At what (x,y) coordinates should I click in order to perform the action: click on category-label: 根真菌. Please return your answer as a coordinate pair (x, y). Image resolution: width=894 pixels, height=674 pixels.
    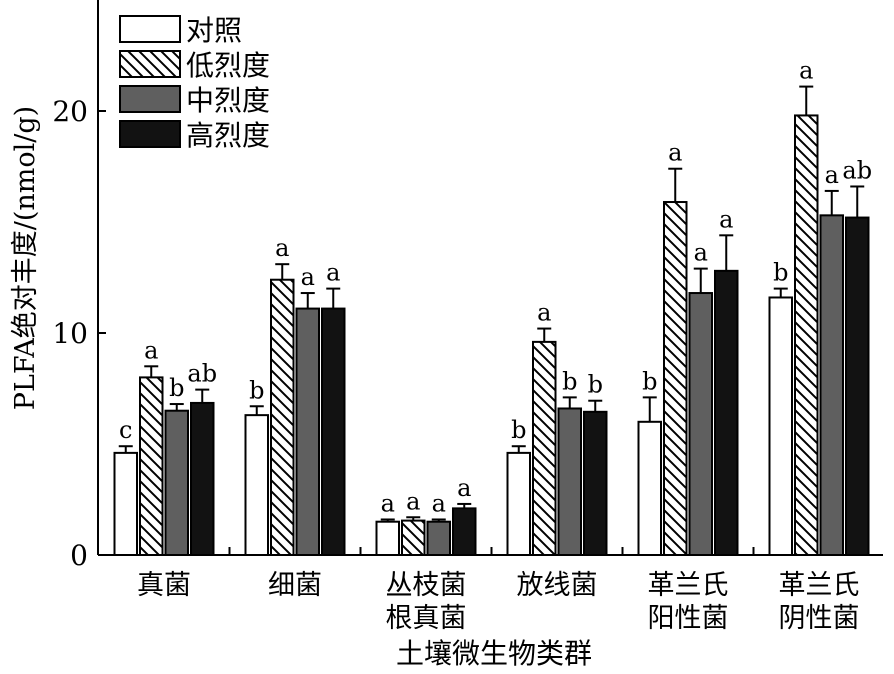
    Looking at the image, I should click on (426, 618).